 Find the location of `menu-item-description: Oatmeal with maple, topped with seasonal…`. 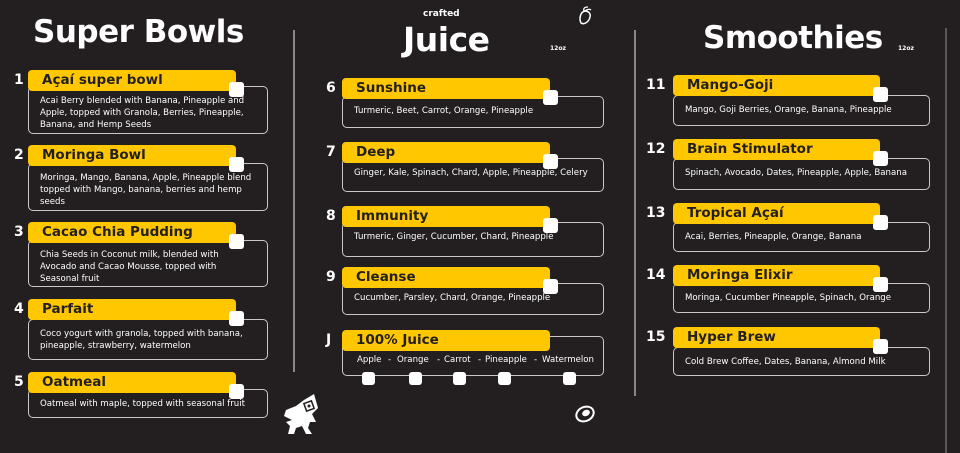

menu-item-description: Oatmeal with maple, topped with seasonal… is located at coordinates (142, 404).